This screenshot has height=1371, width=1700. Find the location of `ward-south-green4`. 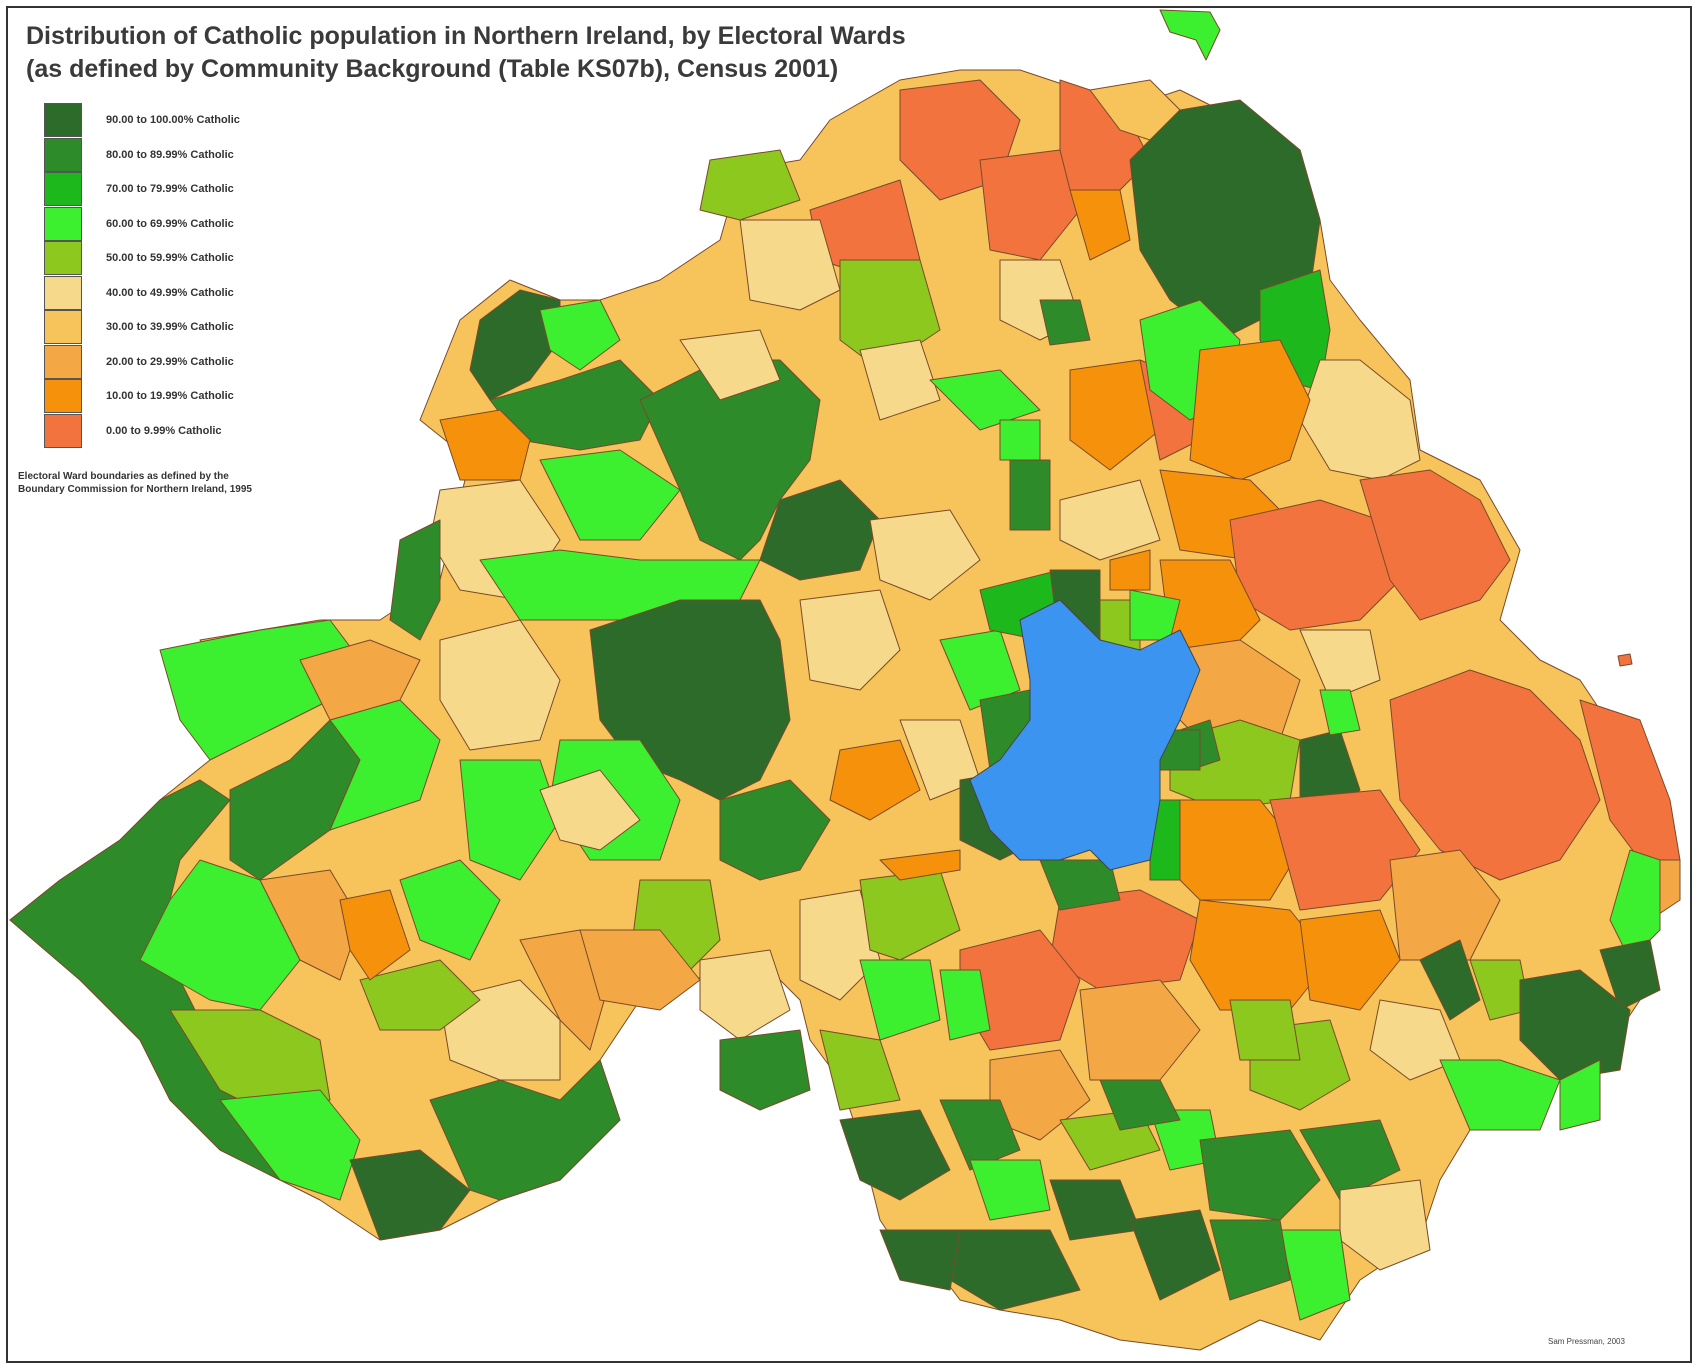

ward-south-green4 is located at coordinates (1250, 1260).